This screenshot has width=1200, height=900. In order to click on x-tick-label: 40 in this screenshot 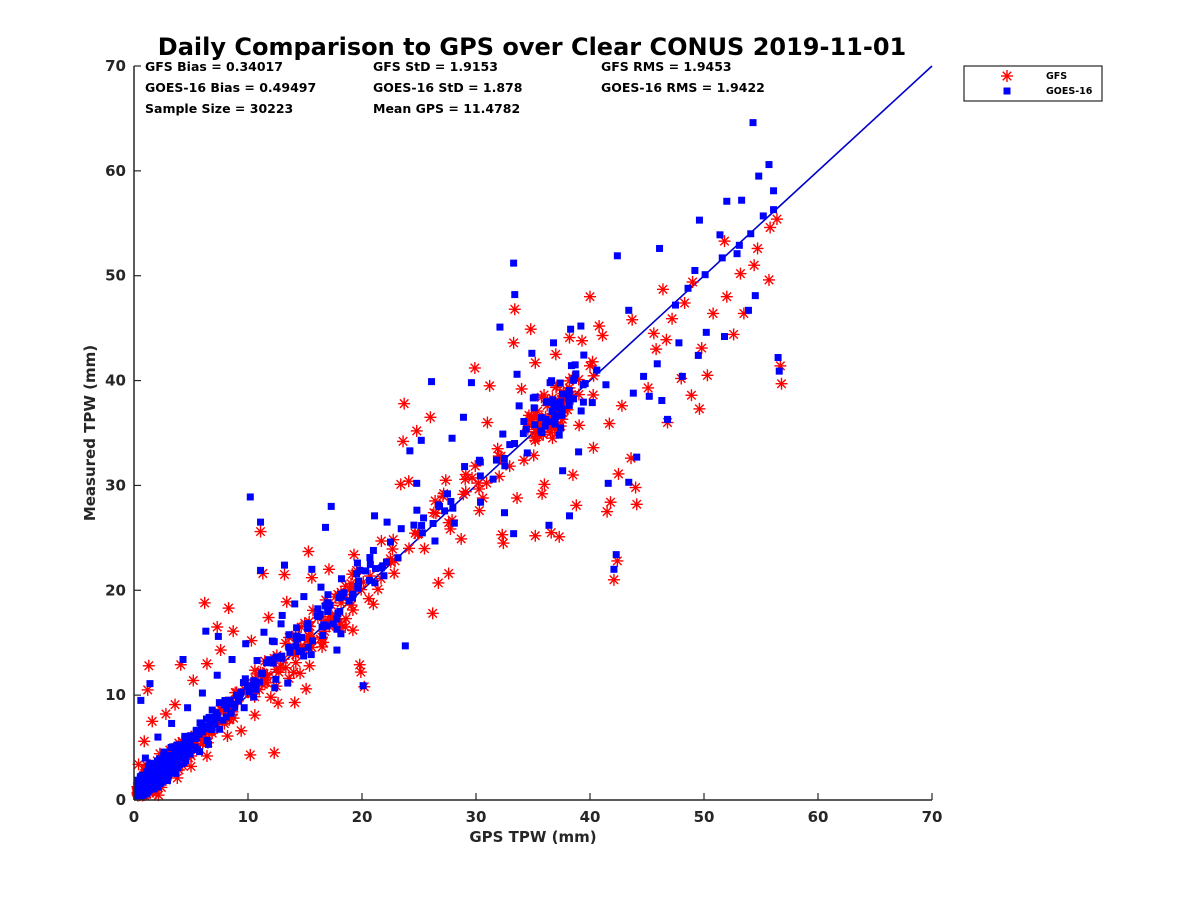, I will do `click(590, 817)`.